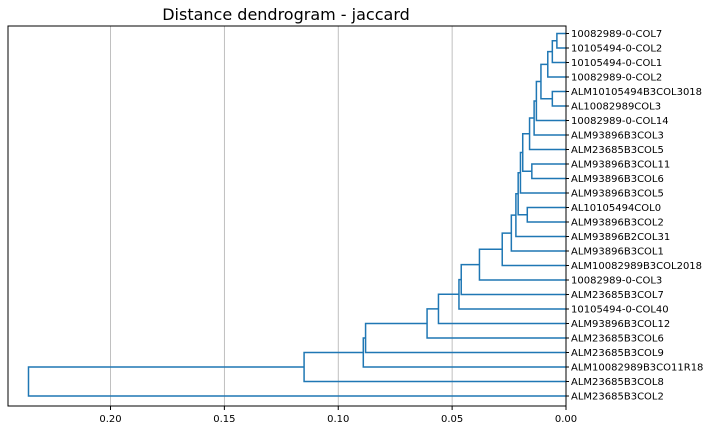  Describe the element at coordinates (620, 165) in the screenshot. I see `leaf-label: ALM93896B3COL11` at that location.